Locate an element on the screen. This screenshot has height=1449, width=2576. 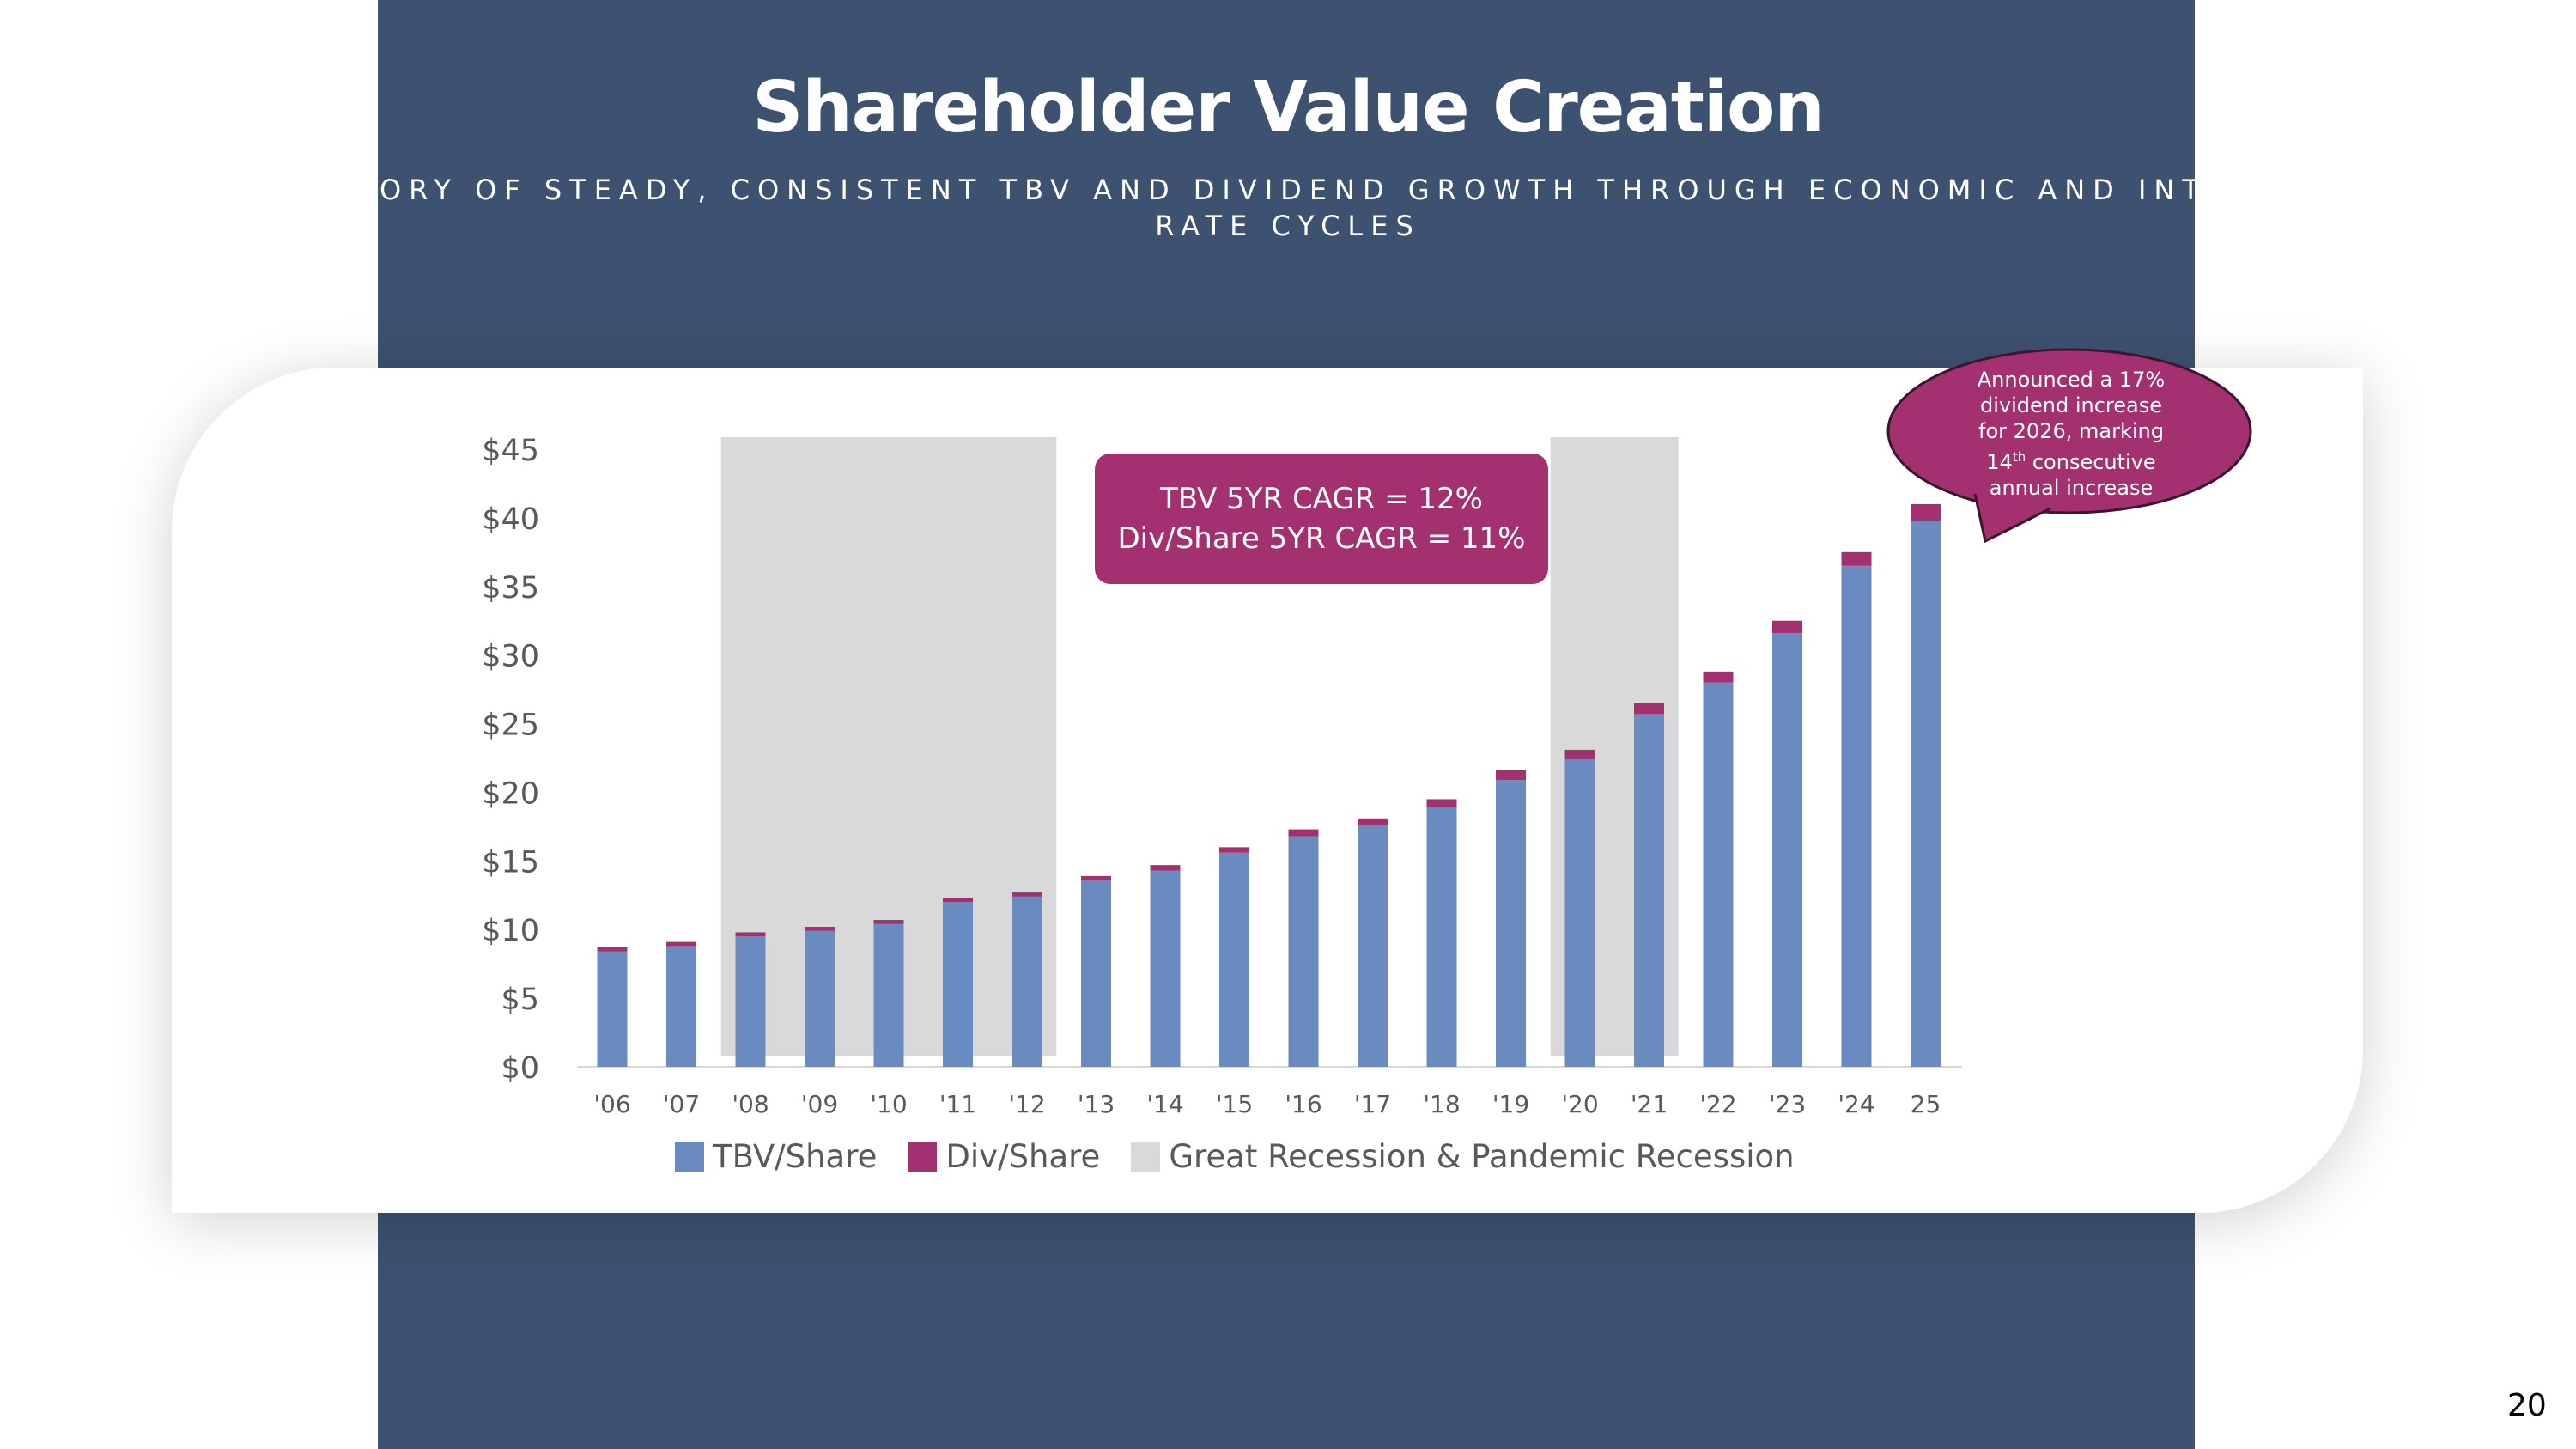
x-tick-label: '10 is located at coordinates (889, 1104).